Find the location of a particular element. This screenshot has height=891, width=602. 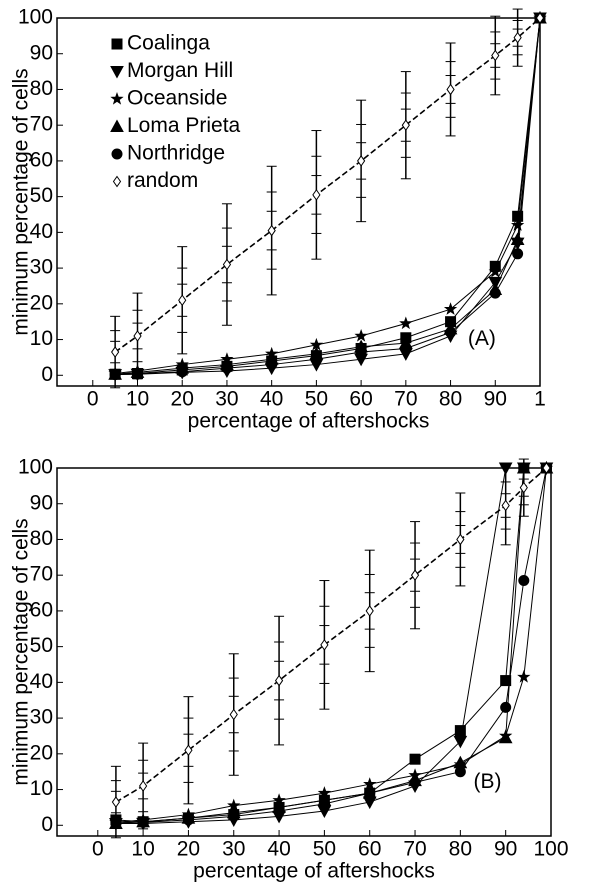

panel-label: (B) is located at coordinates (488, 781).